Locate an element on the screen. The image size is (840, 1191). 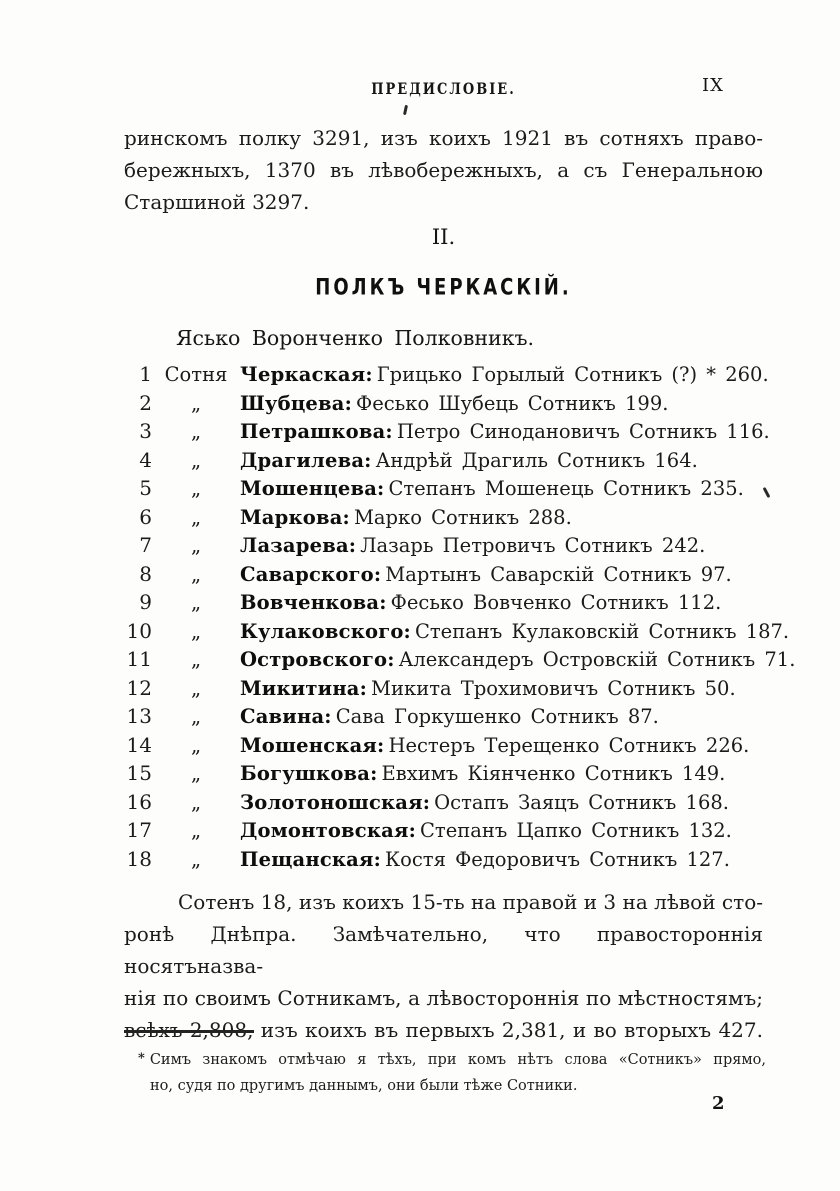
sotnik-detail: Фесько Шубець Сотникъ 199. is located at coordinates (512, 403).